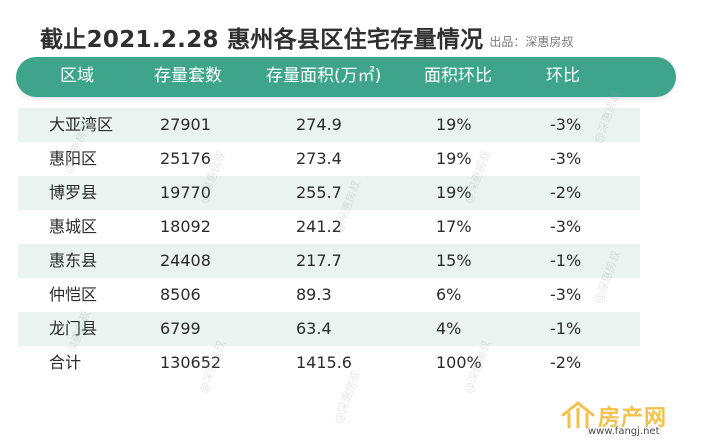 This screenshot has height=442, width=703. What do you see at coordinates (73, 294) in the screenshot?
I see `table-cell: 仲恺区` at bounding box center [73, 294].